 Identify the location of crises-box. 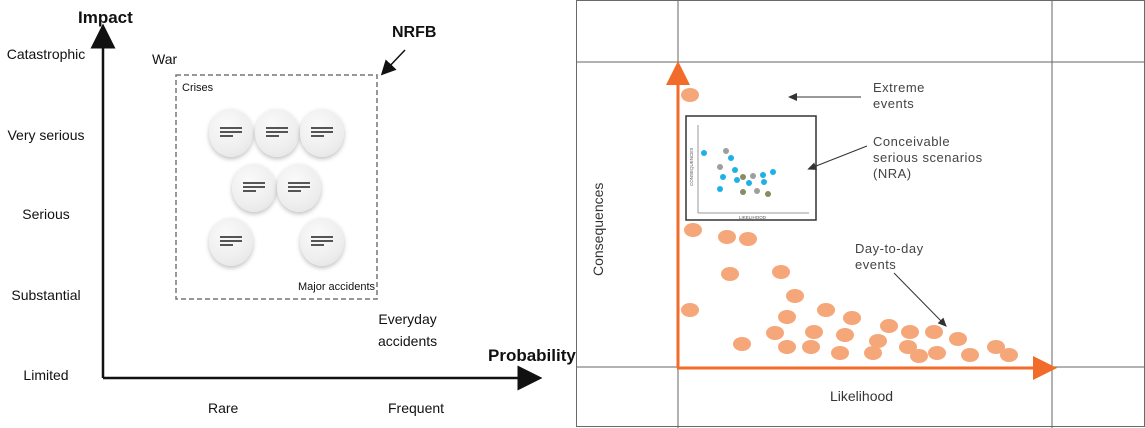
(276, 187).